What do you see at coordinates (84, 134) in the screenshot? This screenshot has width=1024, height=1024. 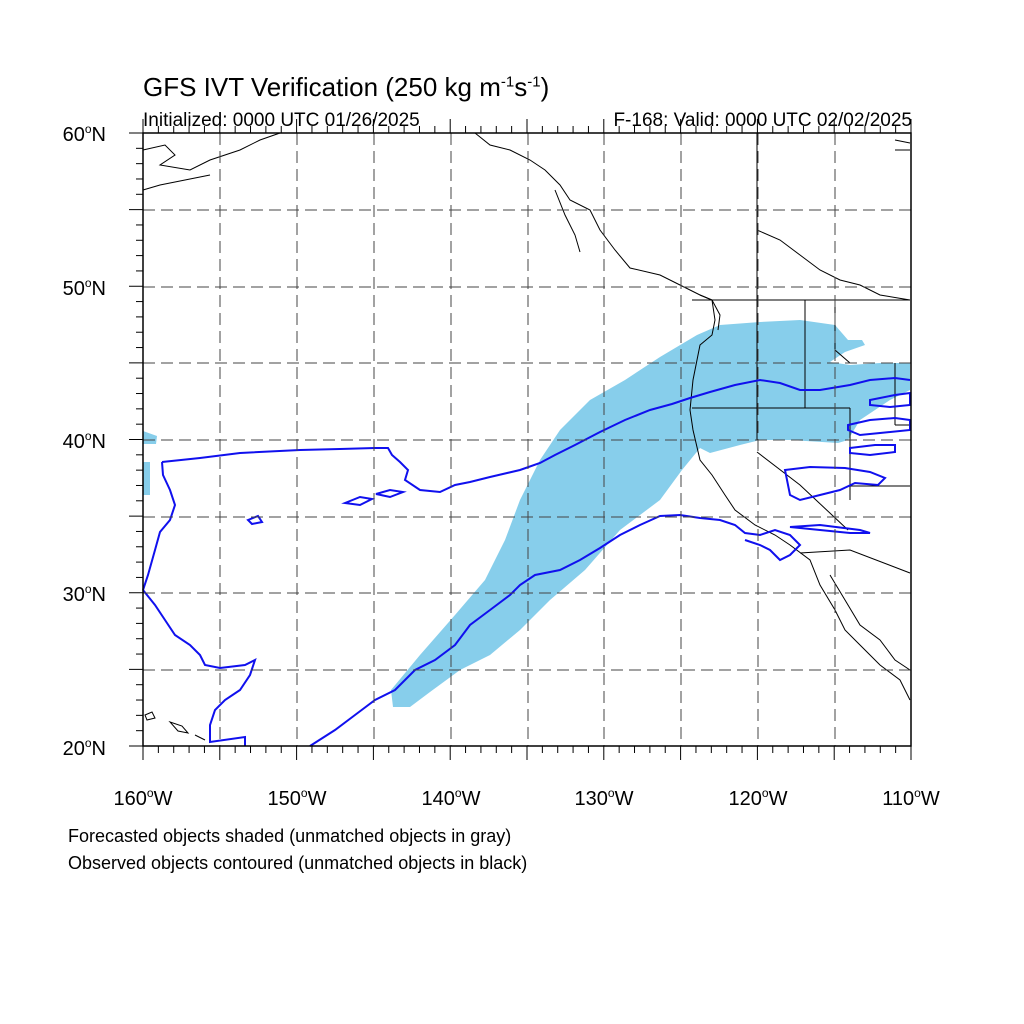 I see `lat-label-60: 60oN` at bounding box center [84, 134].